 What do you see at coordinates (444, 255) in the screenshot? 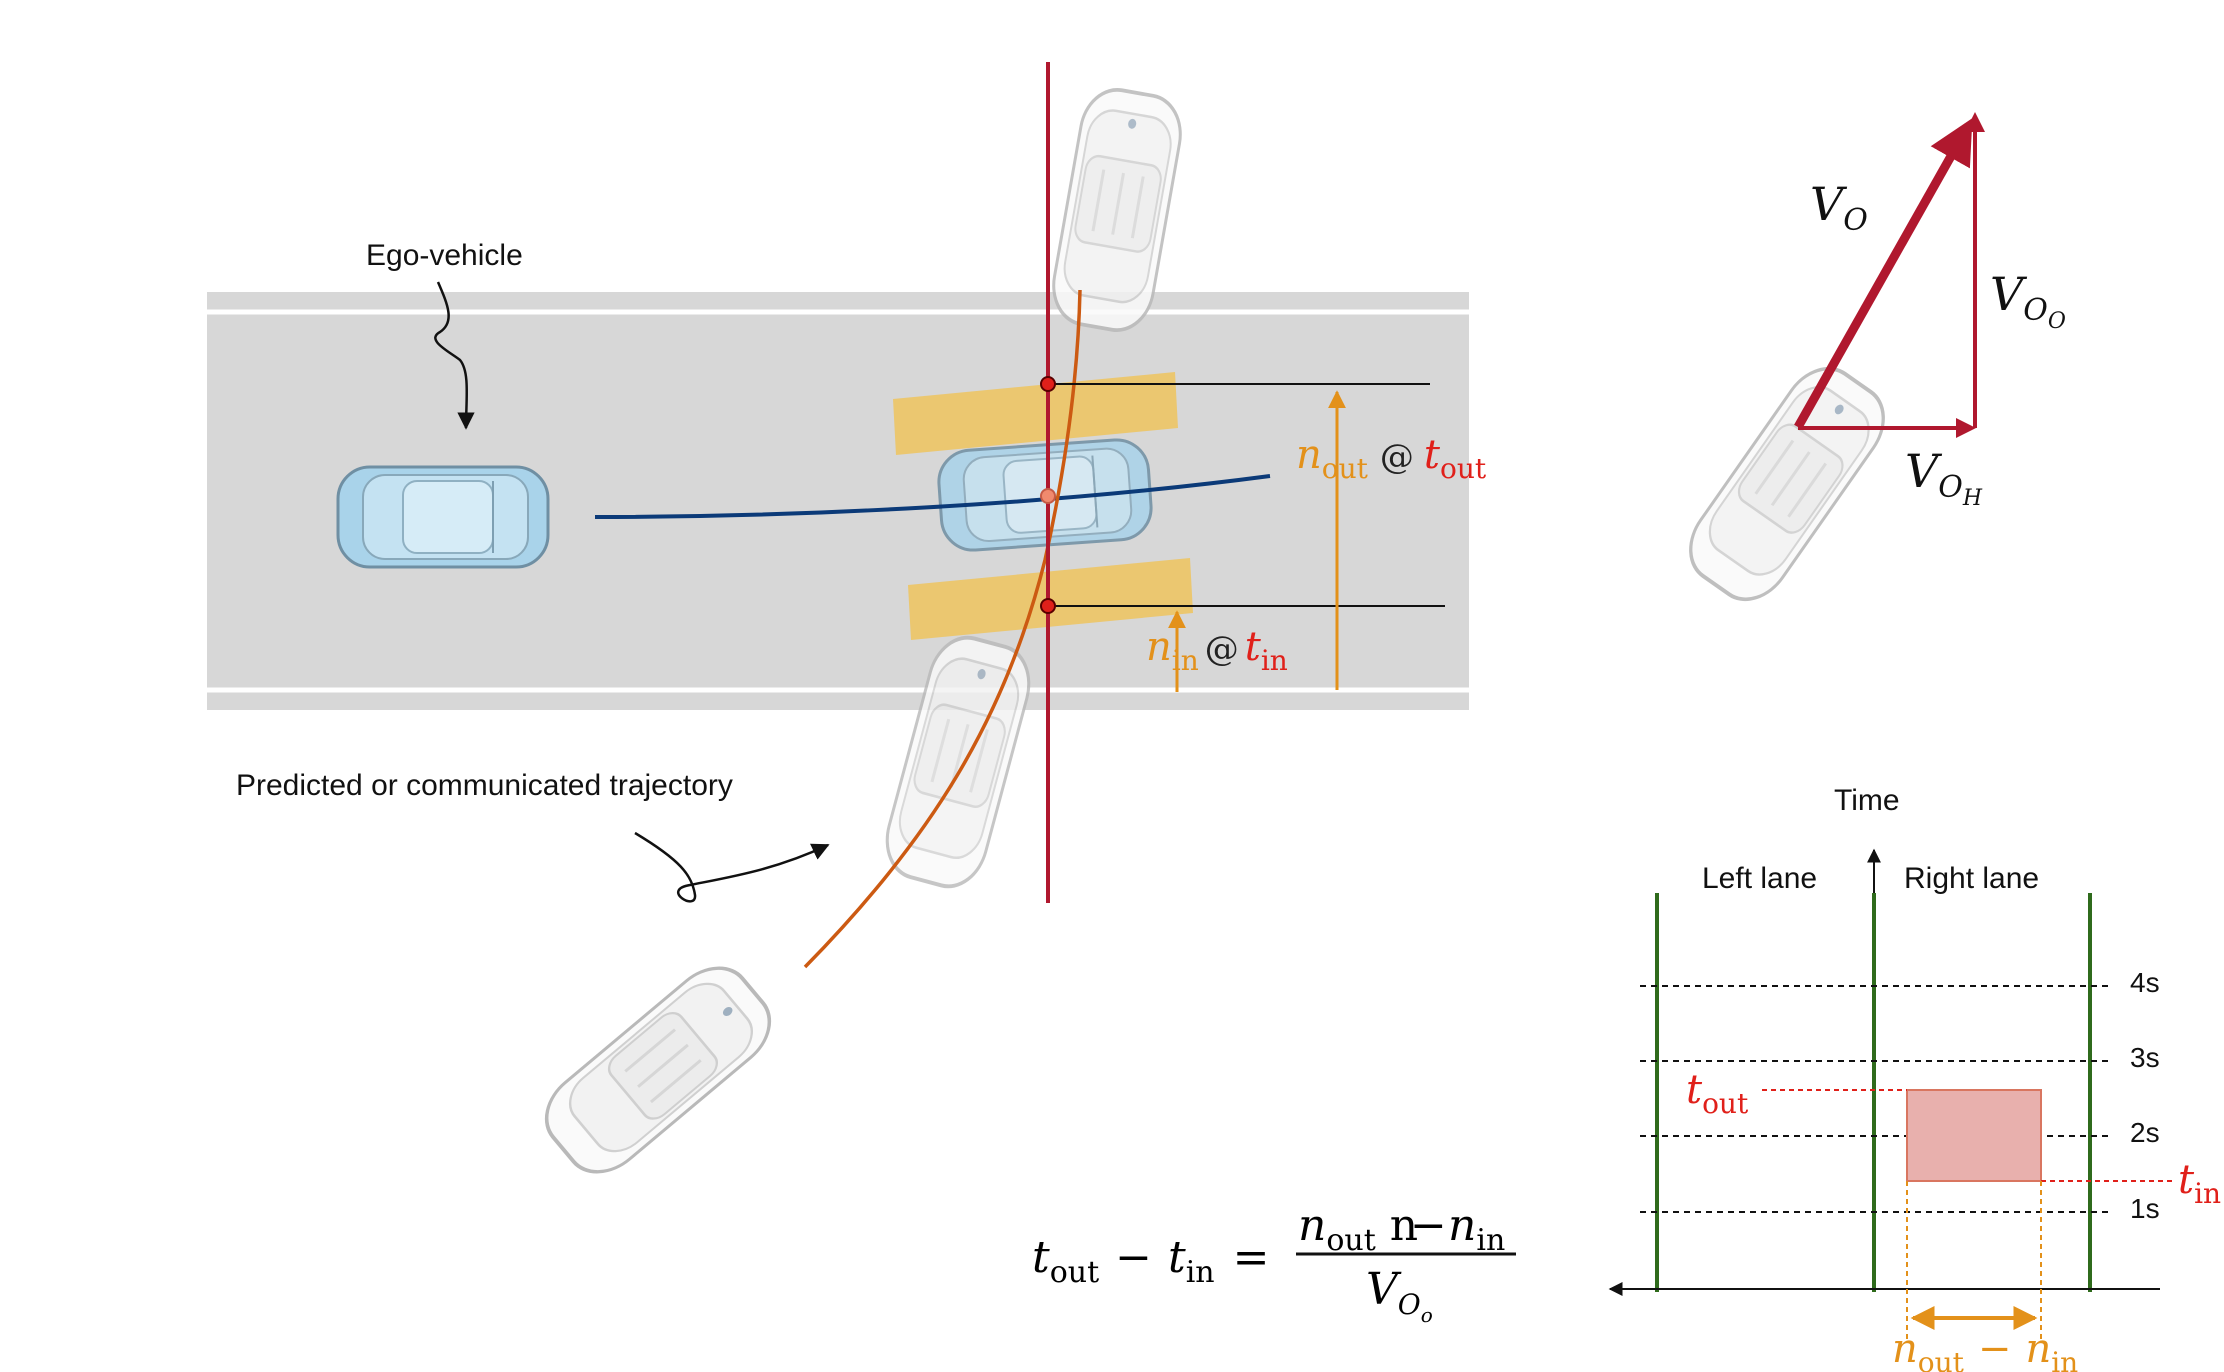
I see `ego-vehicle-label: Ego-vehicle` at bounding box center [444, 255].